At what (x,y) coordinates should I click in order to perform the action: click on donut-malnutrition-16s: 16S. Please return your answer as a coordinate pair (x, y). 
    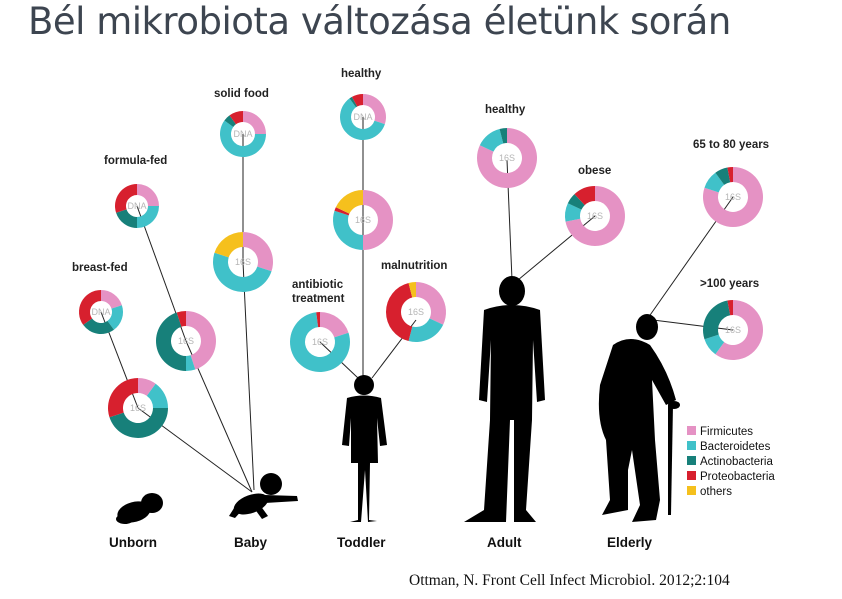
    Looking at the image, I should click on (416, 312).